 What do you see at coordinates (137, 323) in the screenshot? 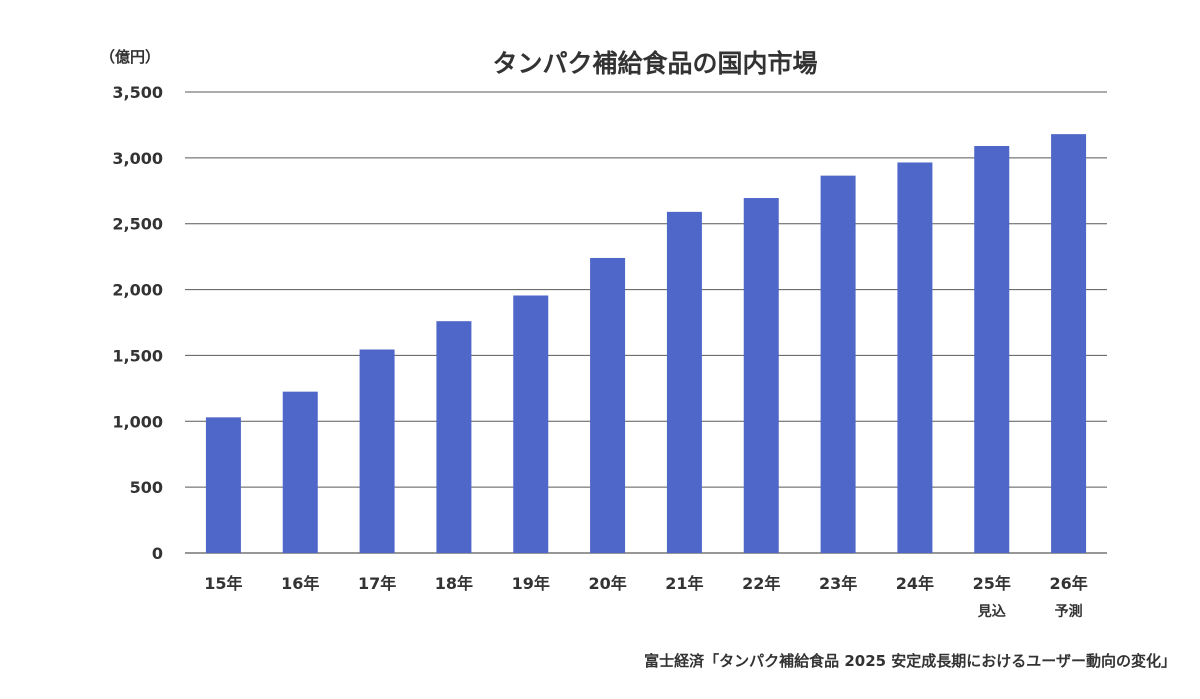
I see `y-axis-ticks: 0 500 1,000 1,500 2,000 2,500 3,000 3,500` at bounding box center [137, 323].